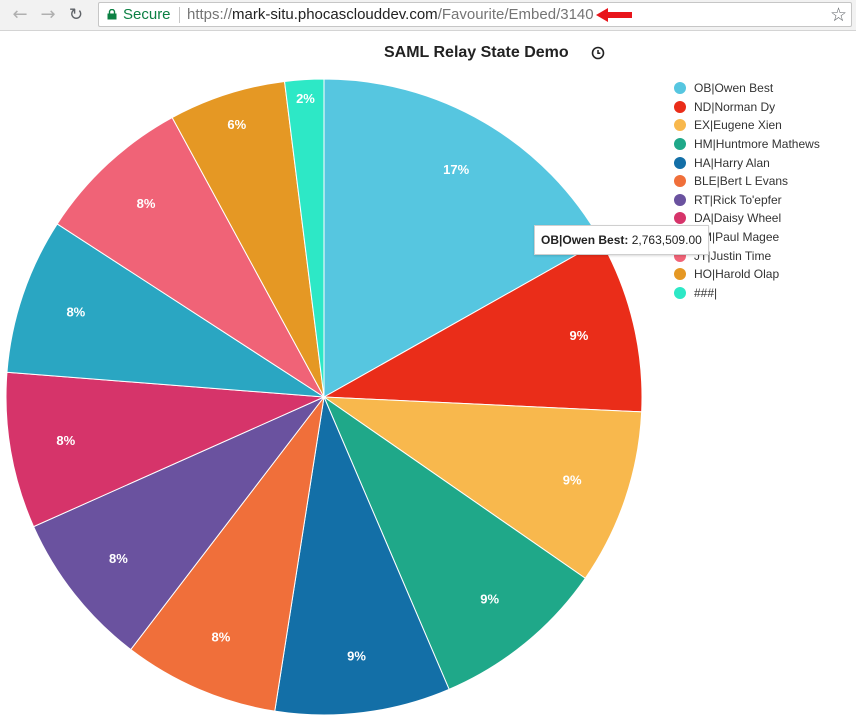  What do you see at coordinates (179, 15) in the screenshot?
I see `omnibox-separator` at bounding box center [179, 15].